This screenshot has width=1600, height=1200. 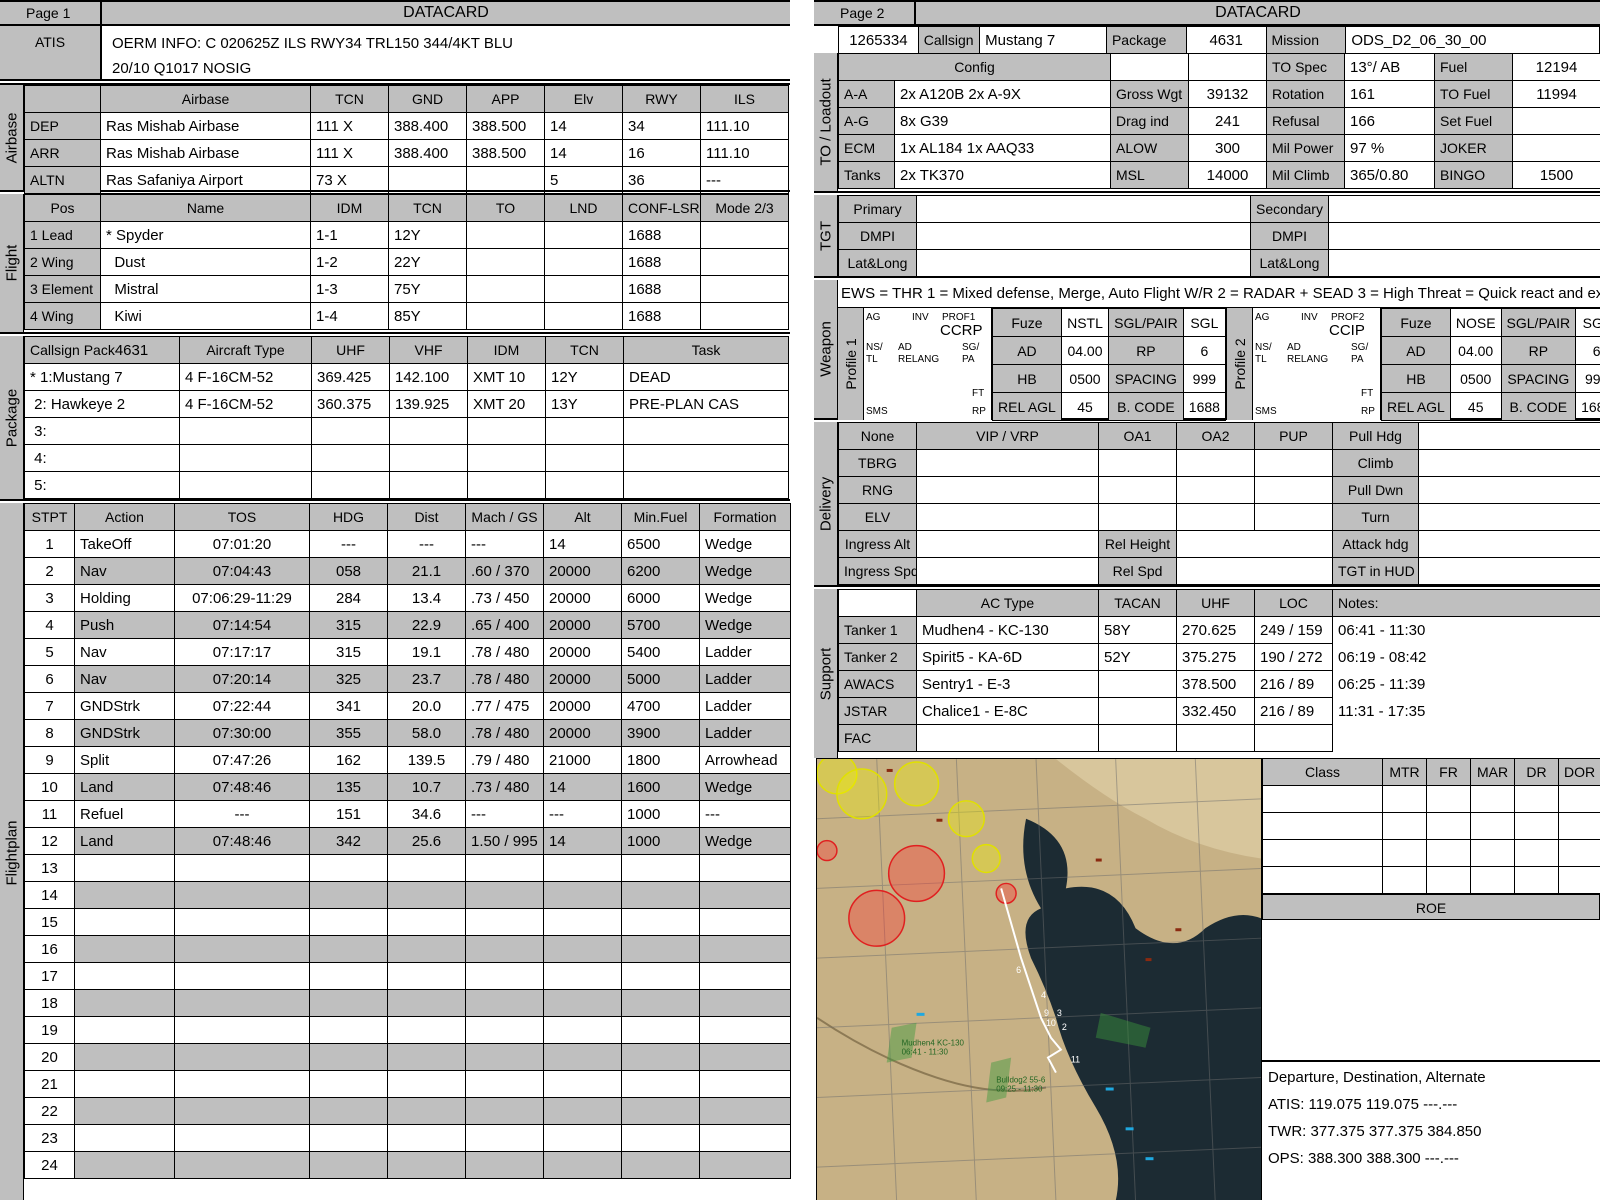 What do you see at coordinates (426, 733) in the screenshot?
I see `flightplan-cell: 58.0` at bounding box center [426, 733].